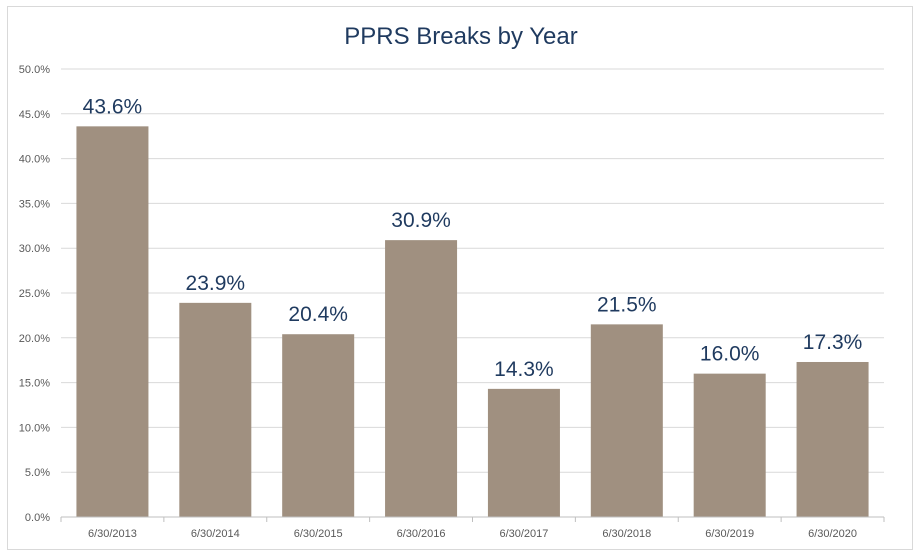  What do you see at coordinates (34, 384) in the screenshot?
I see `y-tick-label: 15.0%` at bounding box center [34, 384].